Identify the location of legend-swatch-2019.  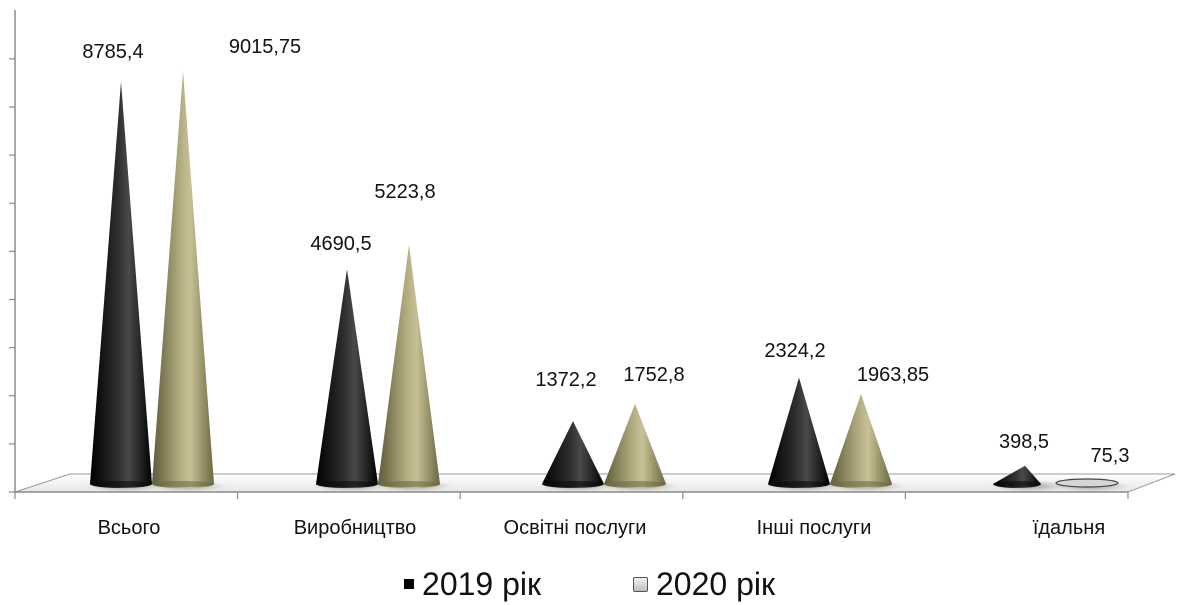
(409, 584).